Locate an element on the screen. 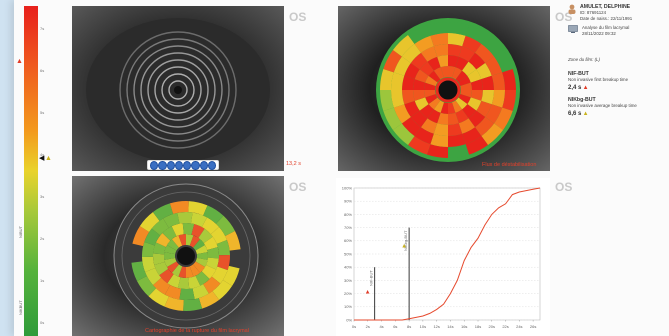  monitor-icon is located at coordinates (573, 29).